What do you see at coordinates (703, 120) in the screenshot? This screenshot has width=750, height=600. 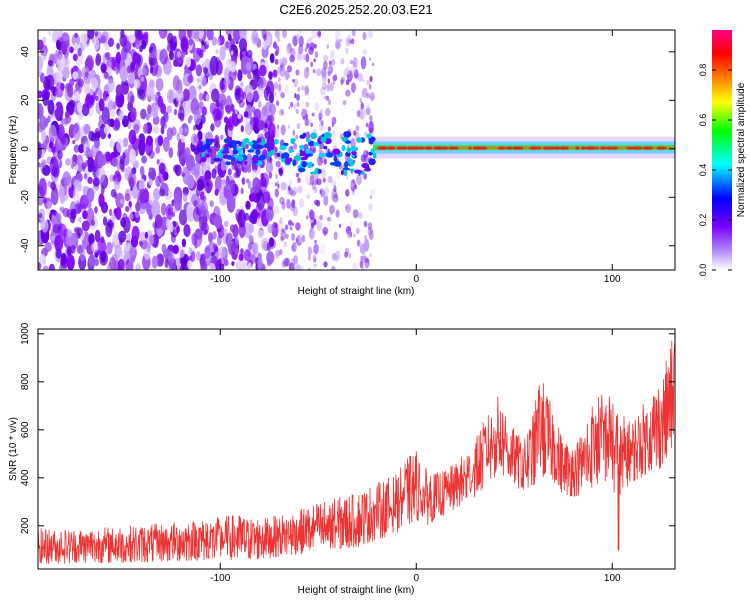 I see `colorbar-tick-label: 0.6` at bounding box center [703, 120].